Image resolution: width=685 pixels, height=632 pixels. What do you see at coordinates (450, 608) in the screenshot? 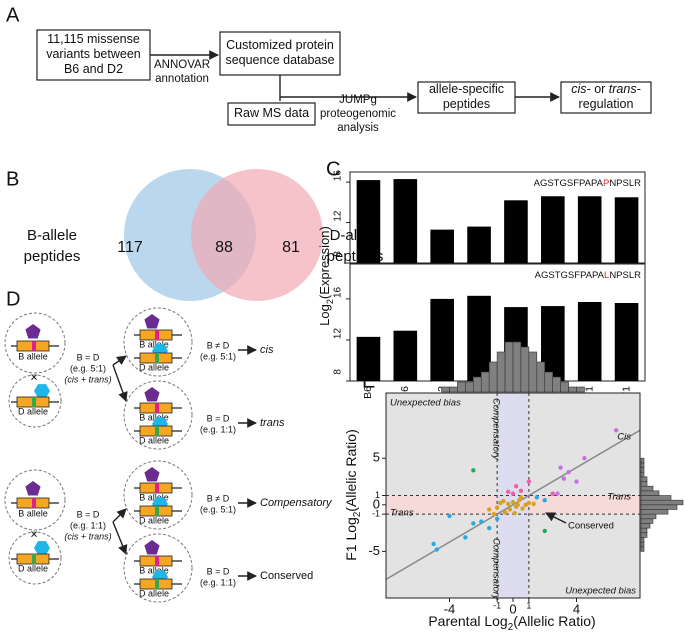
I see `x-tick-label: -4` at bounding box center [450, 608].